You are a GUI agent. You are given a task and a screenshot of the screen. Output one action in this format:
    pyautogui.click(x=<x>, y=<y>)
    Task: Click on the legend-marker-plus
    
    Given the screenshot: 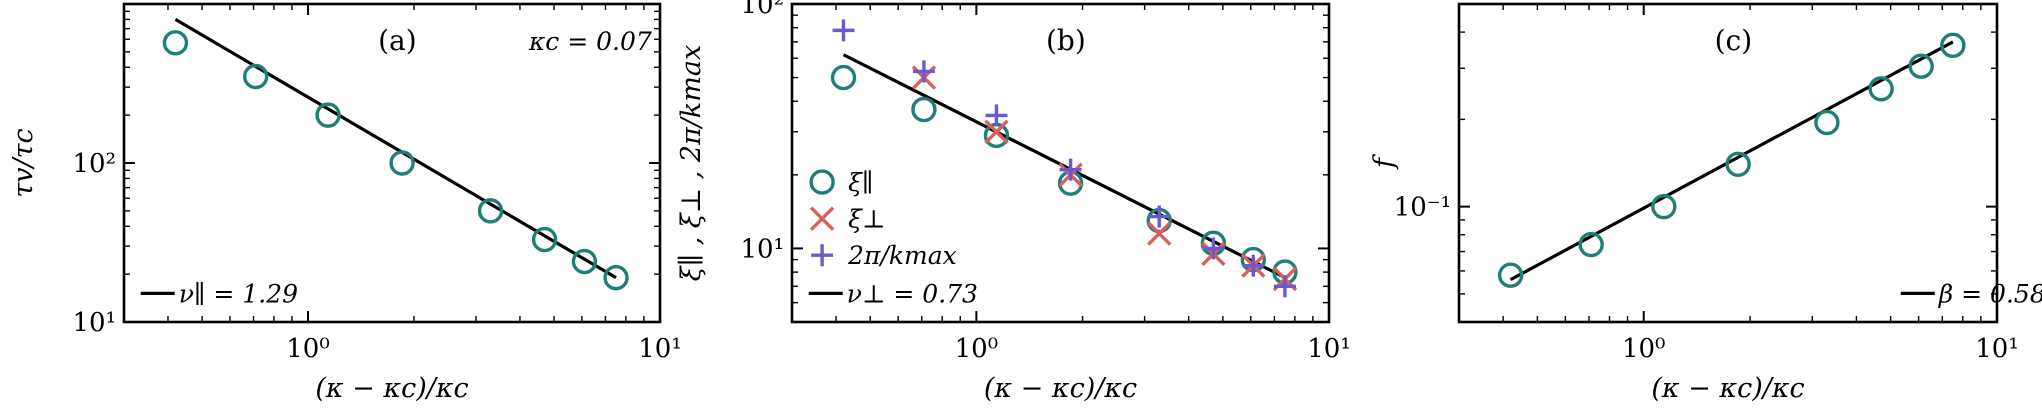 What is the action you would take?
    pyautogui.click(x=822, y=255)
    